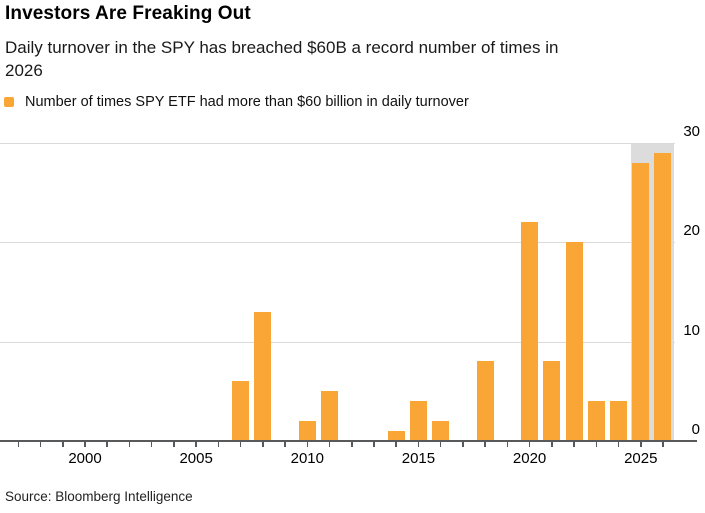  What do you see at coordinates (641, 301) in the screenshot?
I see `bar-2025` at bounding box center [641, 301].